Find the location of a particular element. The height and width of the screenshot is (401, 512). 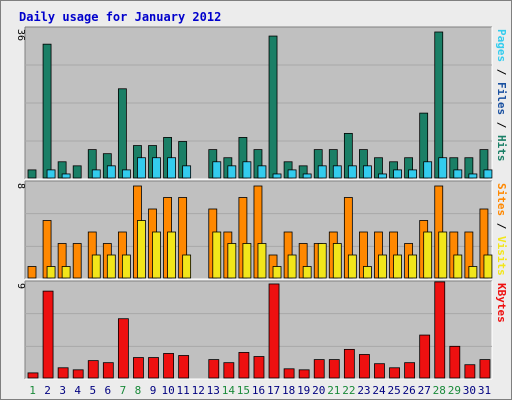

y-max-label: 8 is located at coordinates (20, 186).